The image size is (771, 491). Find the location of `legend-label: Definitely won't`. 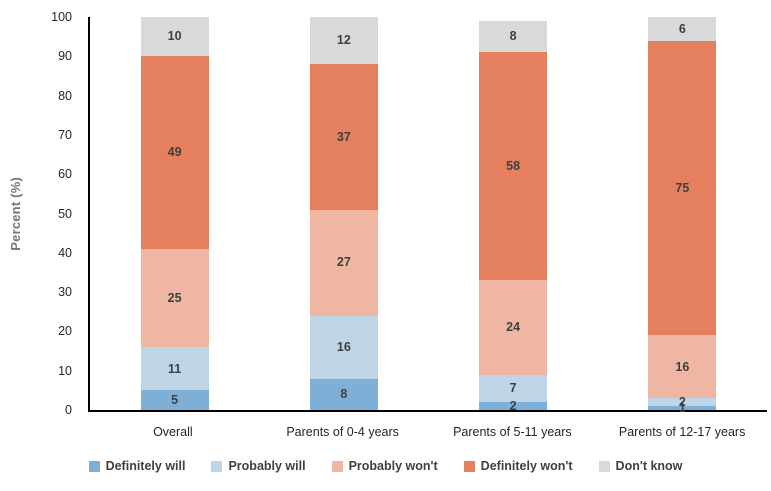

legend-label: Definitely won't is located at coordinates (526, 466).